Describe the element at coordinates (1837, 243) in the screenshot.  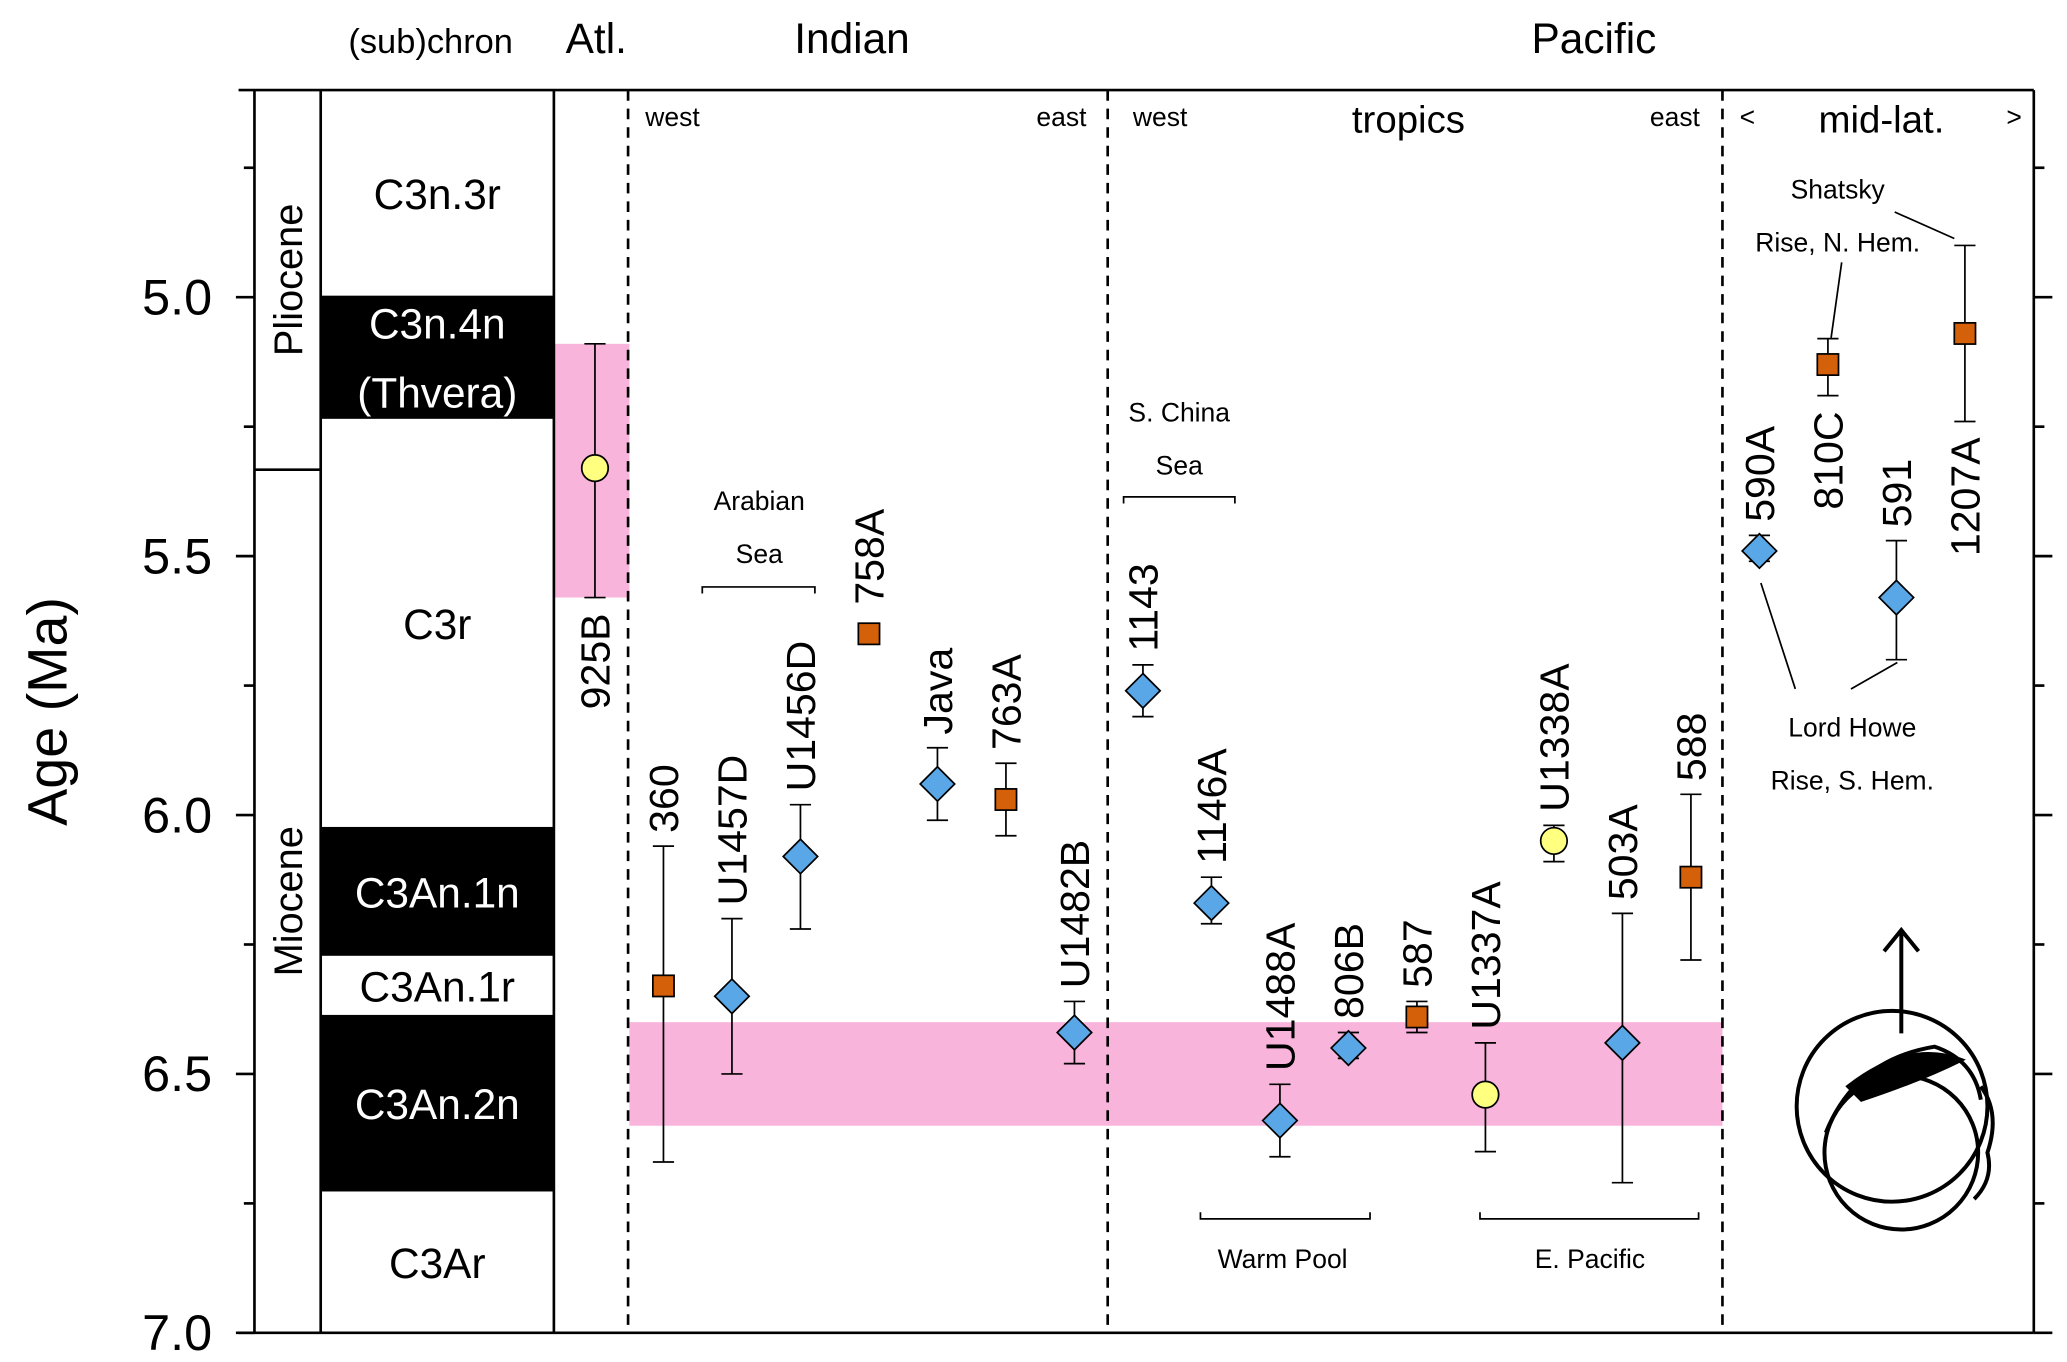
I see `annotation: Rise, N. Hem.` at that location.